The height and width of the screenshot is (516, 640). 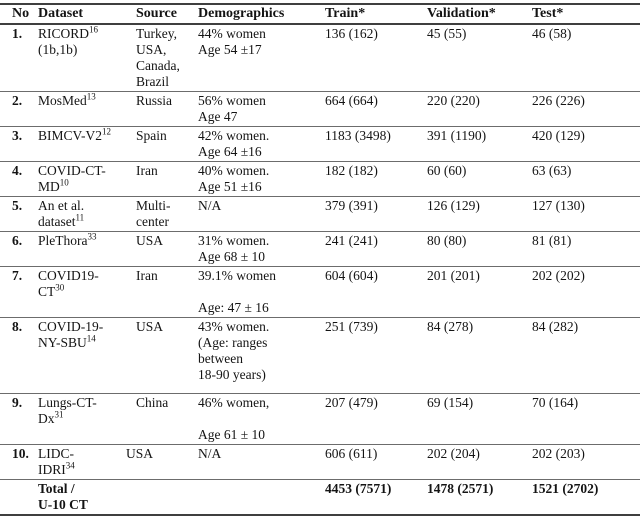 What do you see at coordinates (91, 96) in the screenshot?
I see `reference-superscript: 13` at bounding box center [91, 96].